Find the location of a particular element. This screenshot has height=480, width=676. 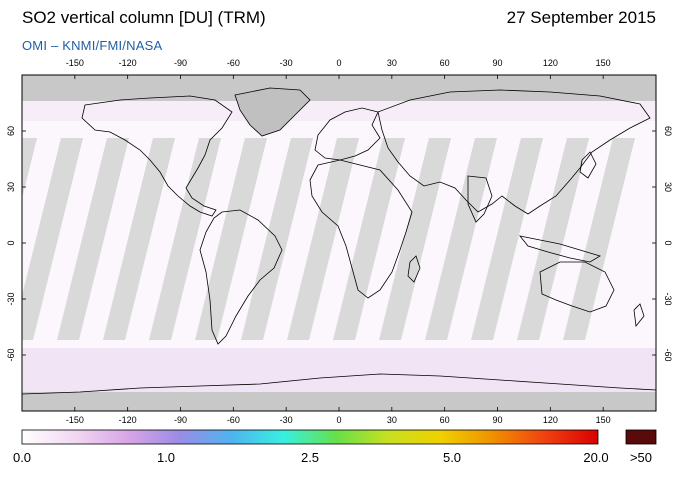

lon-tick-label-top: 60 is located at coordinates (445, 63).